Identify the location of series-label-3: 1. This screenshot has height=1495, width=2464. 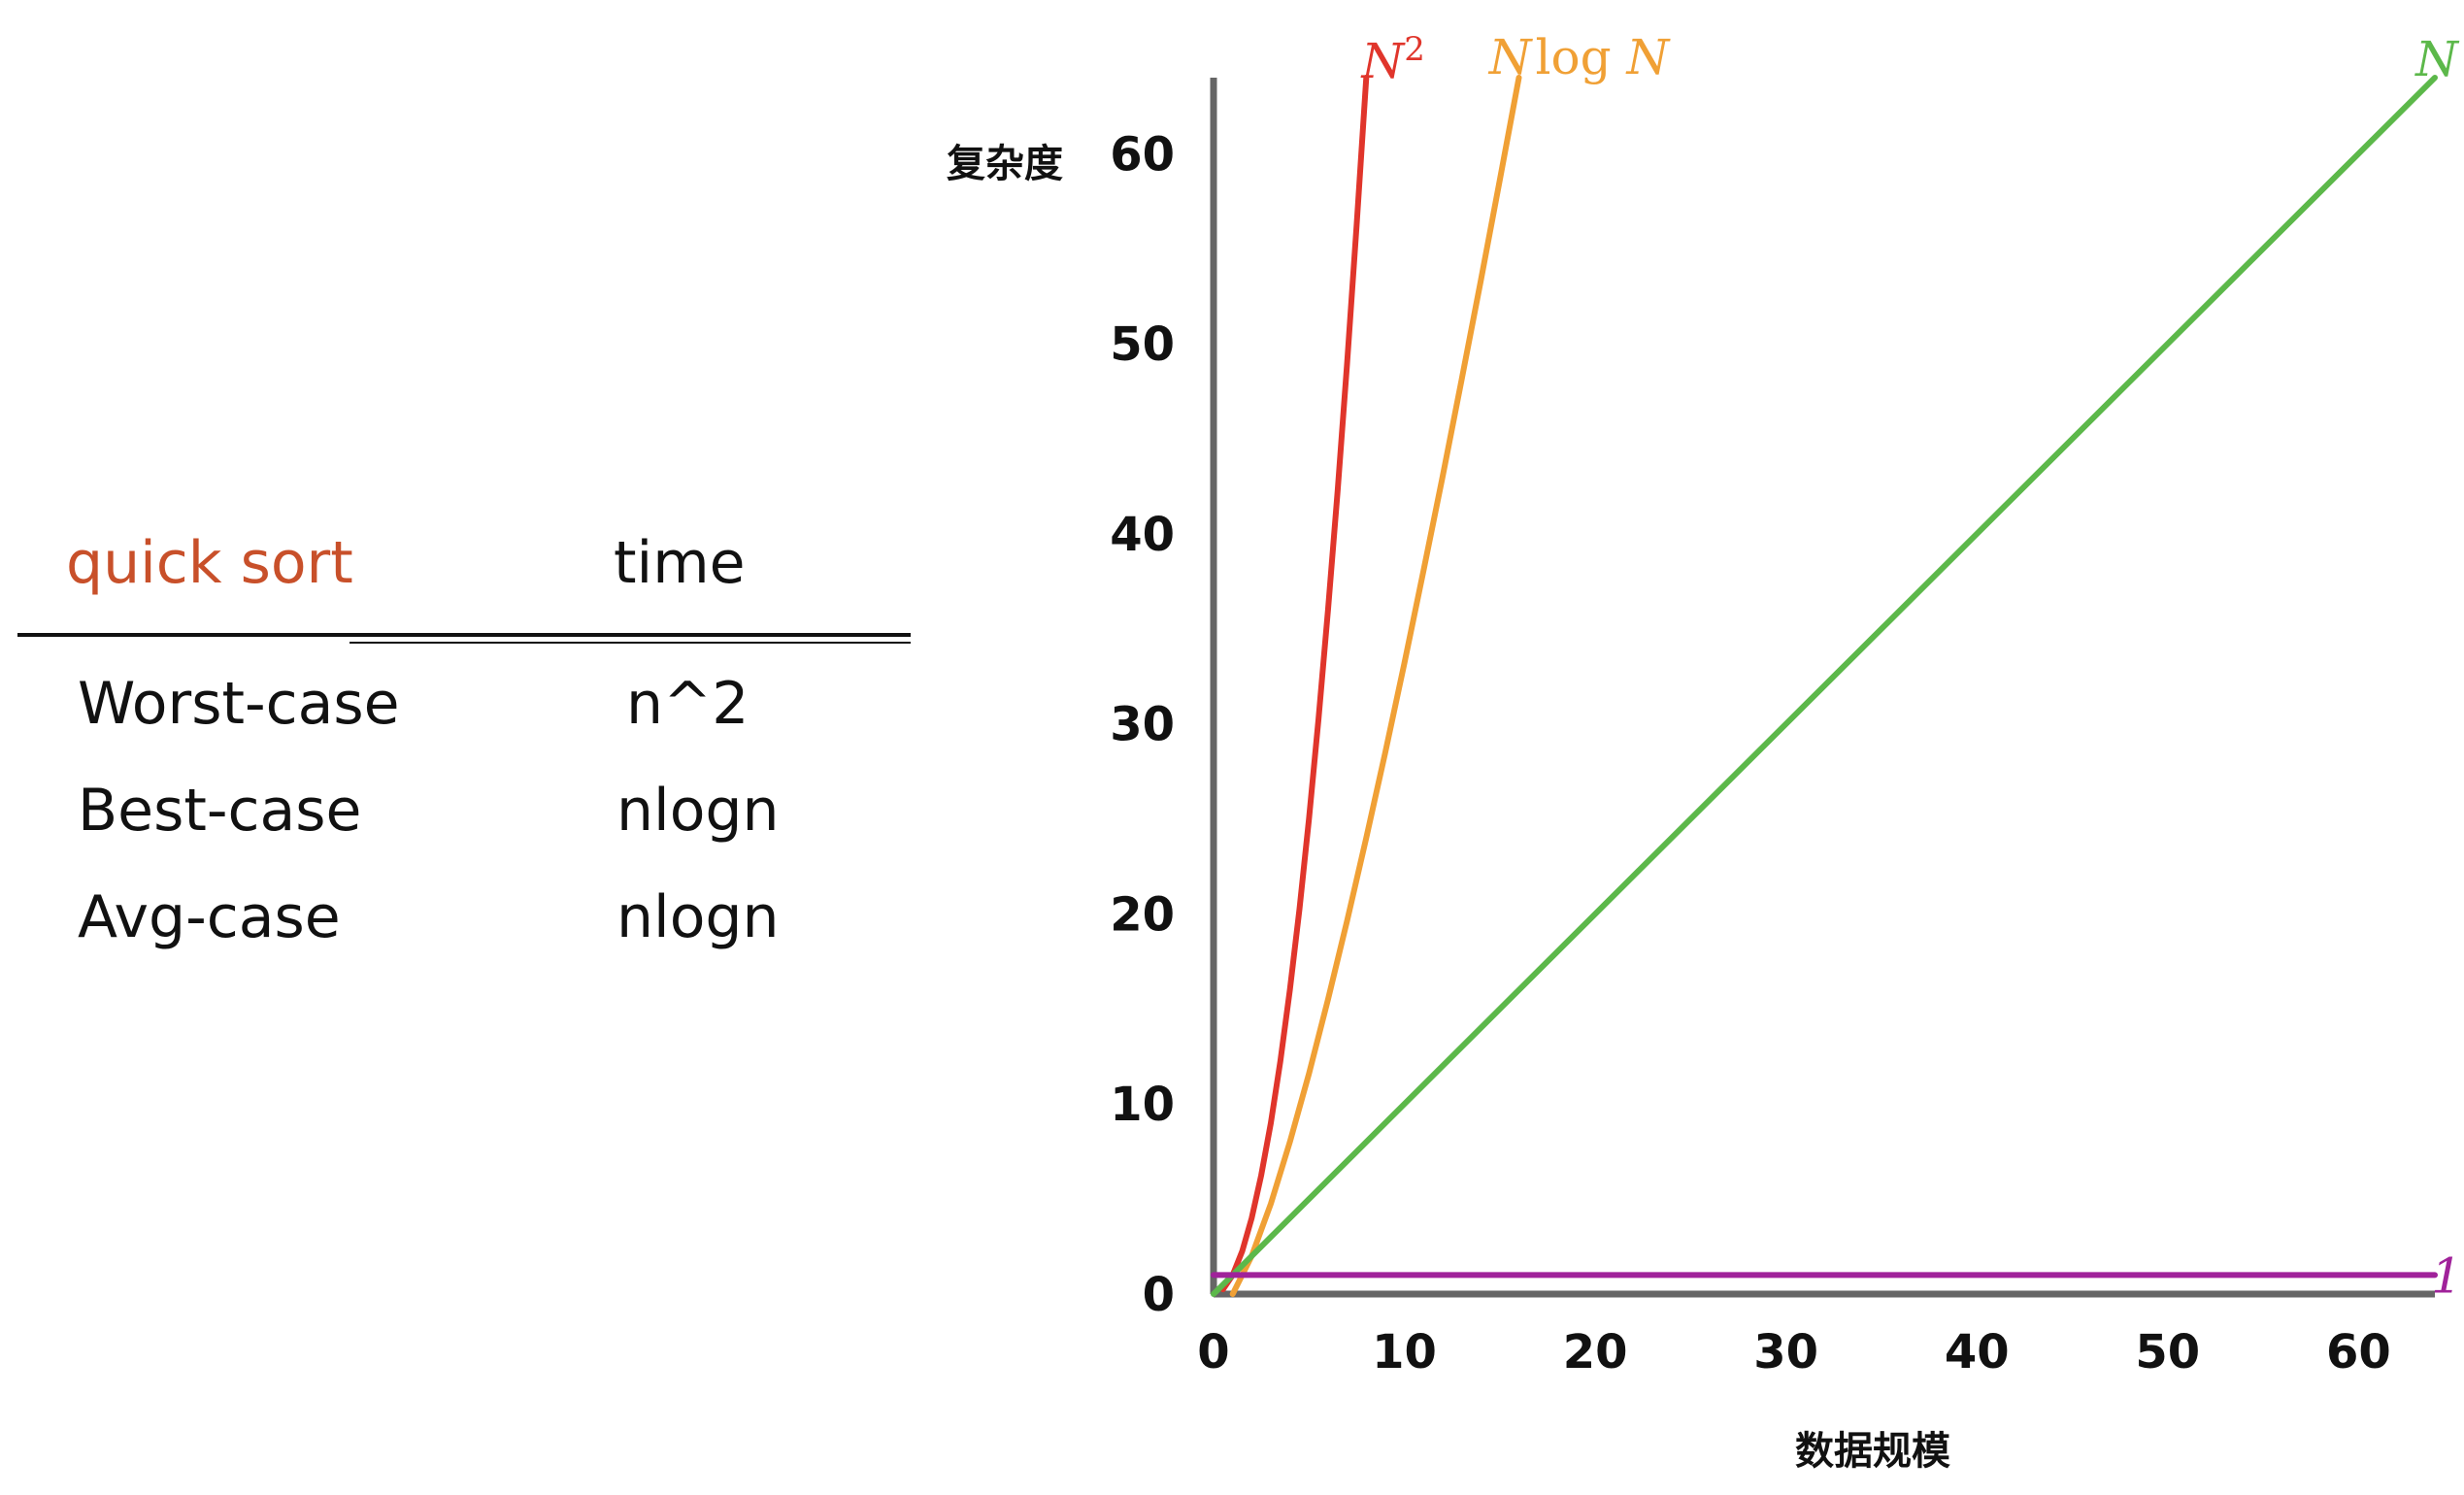
(2446, 1275).